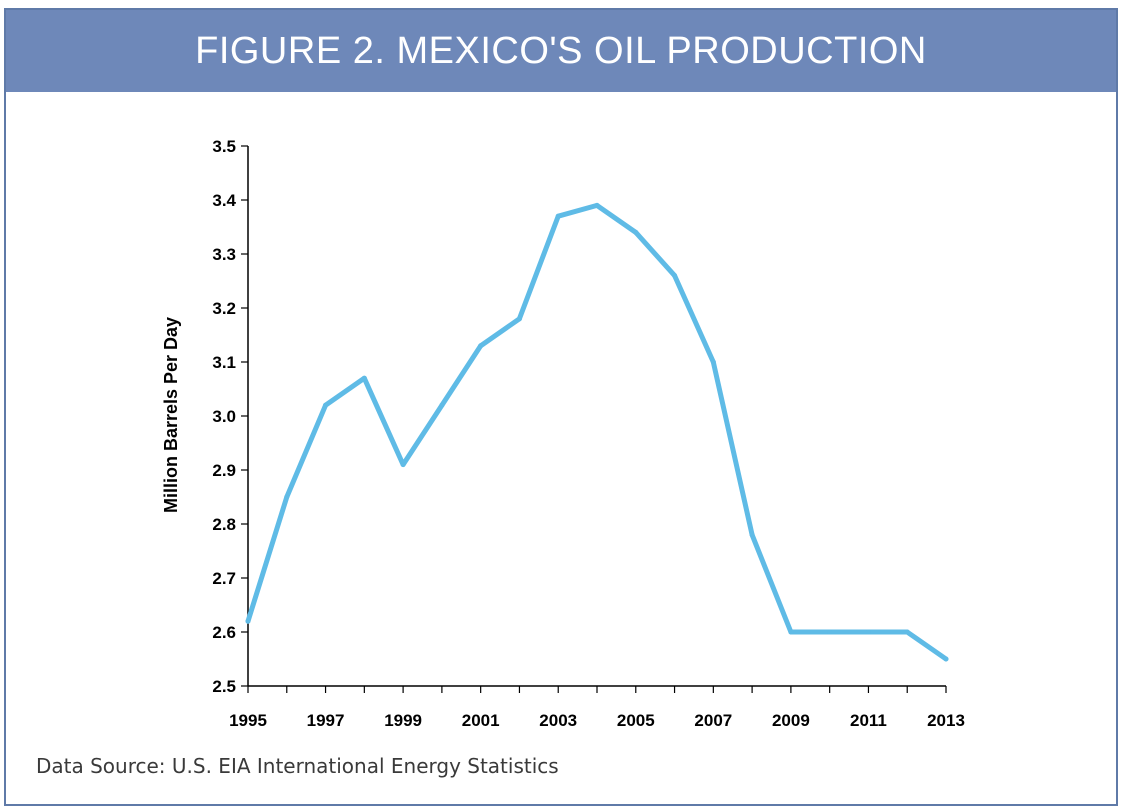  What do you see at coordinates (224, 362) in the screenshot?
I see `y-tick-label: 3.1` at bounding box center [224, 362].